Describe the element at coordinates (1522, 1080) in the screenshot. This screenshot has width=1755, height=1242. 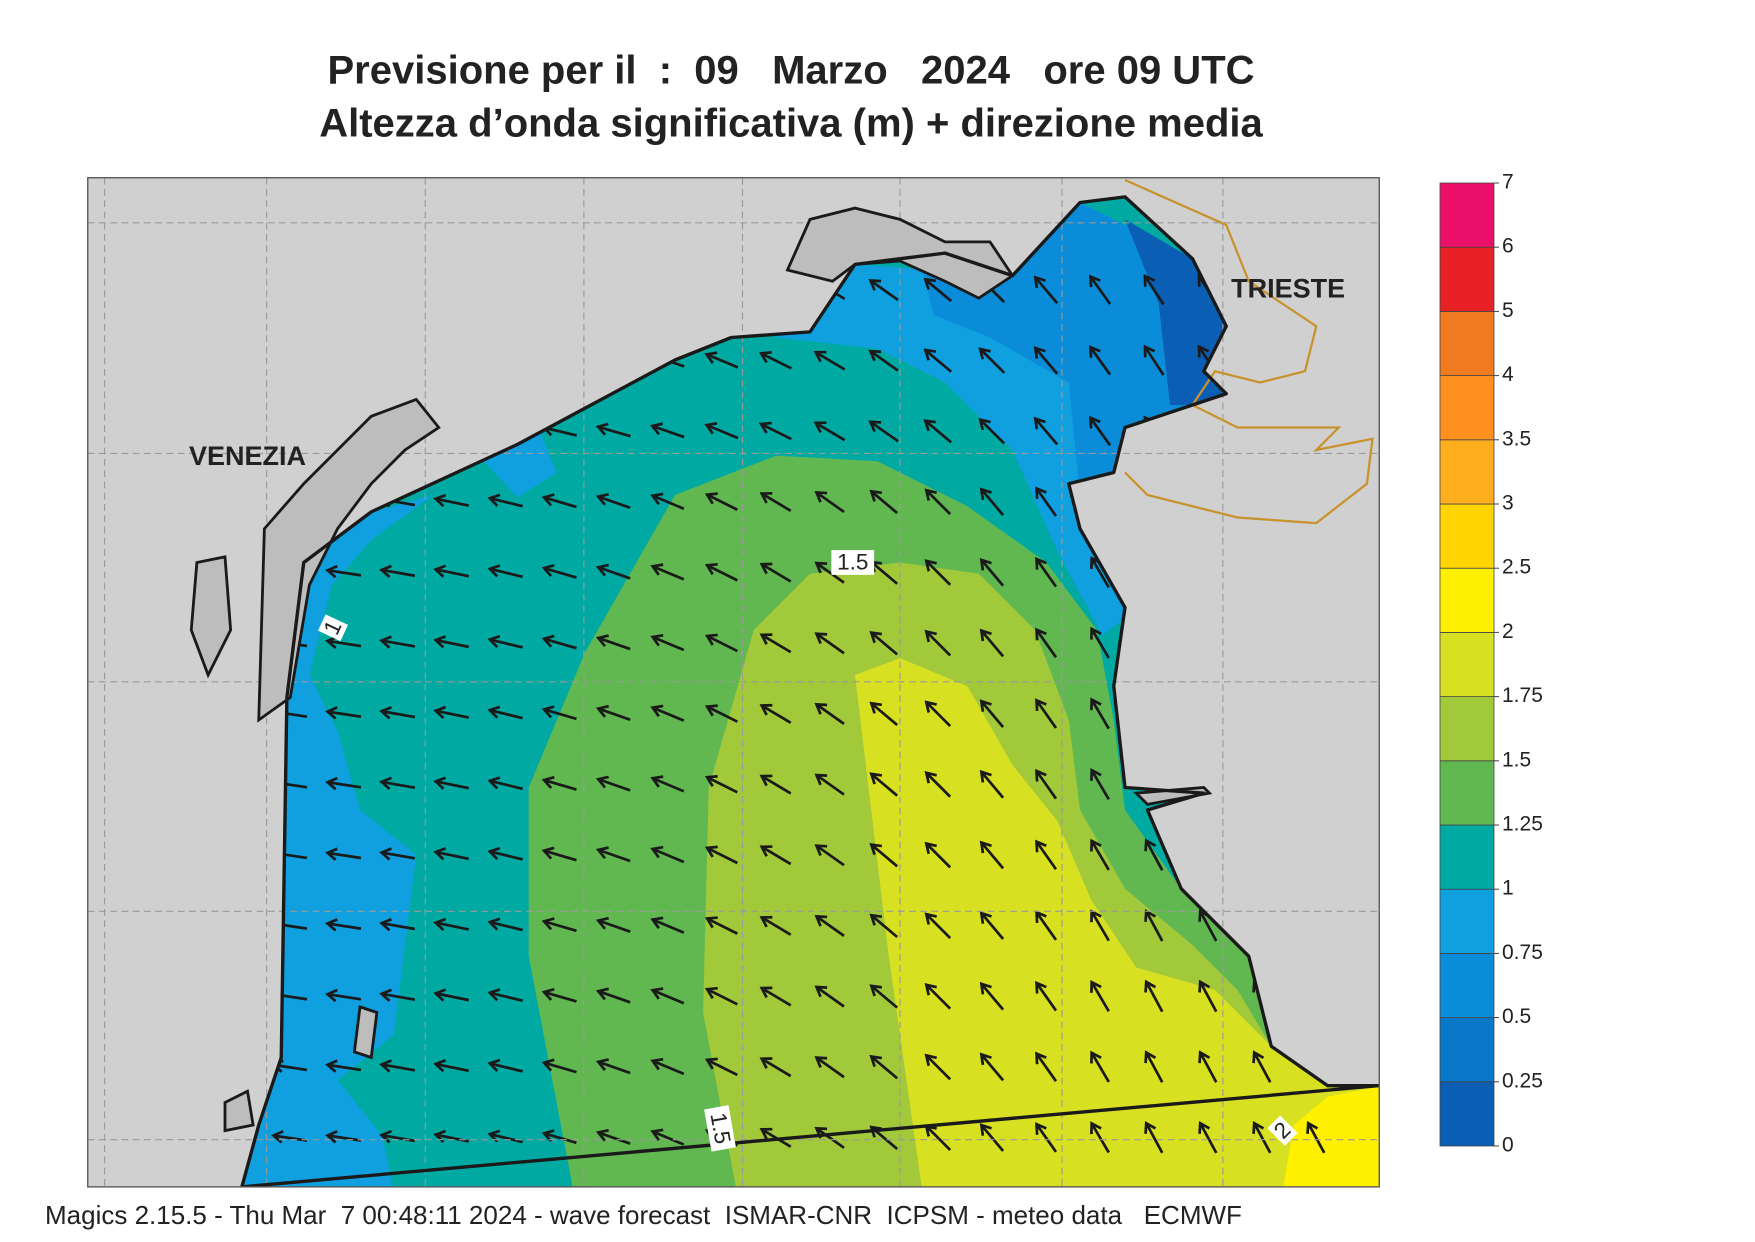
I see `colorbar-label: 0.25` at that location.